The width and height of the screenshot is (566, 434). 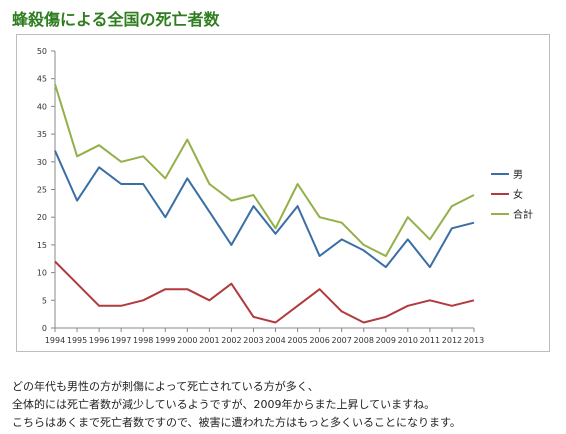 I want to click on page-title: 蜂殺傷による全国の死亡者数, so click(x=116, y=19).